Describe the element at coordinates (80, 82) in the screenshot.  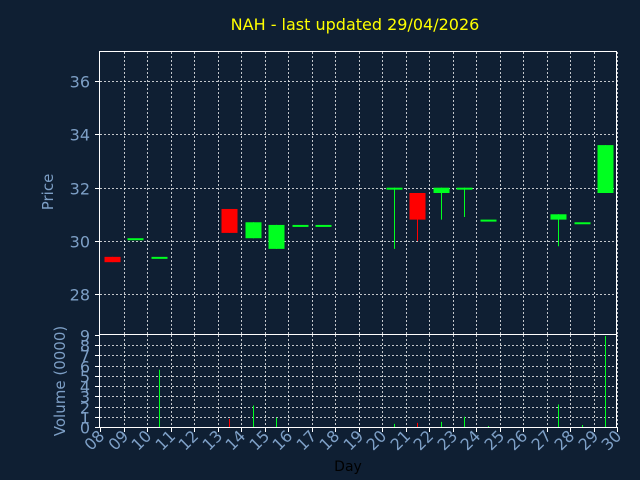
I see `price-tick-label: 36` at that location.